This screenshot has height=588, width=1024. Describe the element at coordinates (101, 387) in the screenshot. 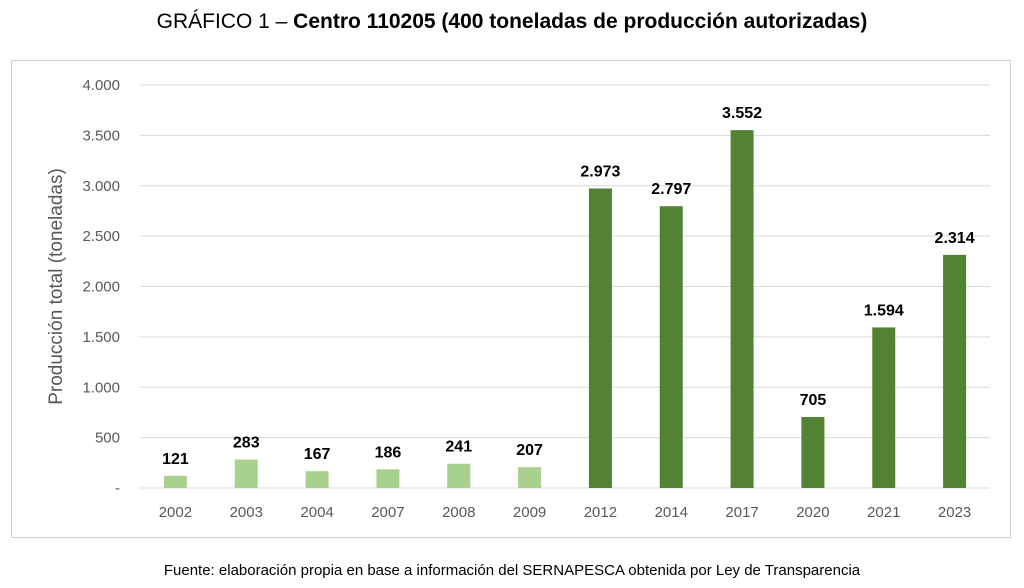

I see `y-tick-label: 1.000` at that location.